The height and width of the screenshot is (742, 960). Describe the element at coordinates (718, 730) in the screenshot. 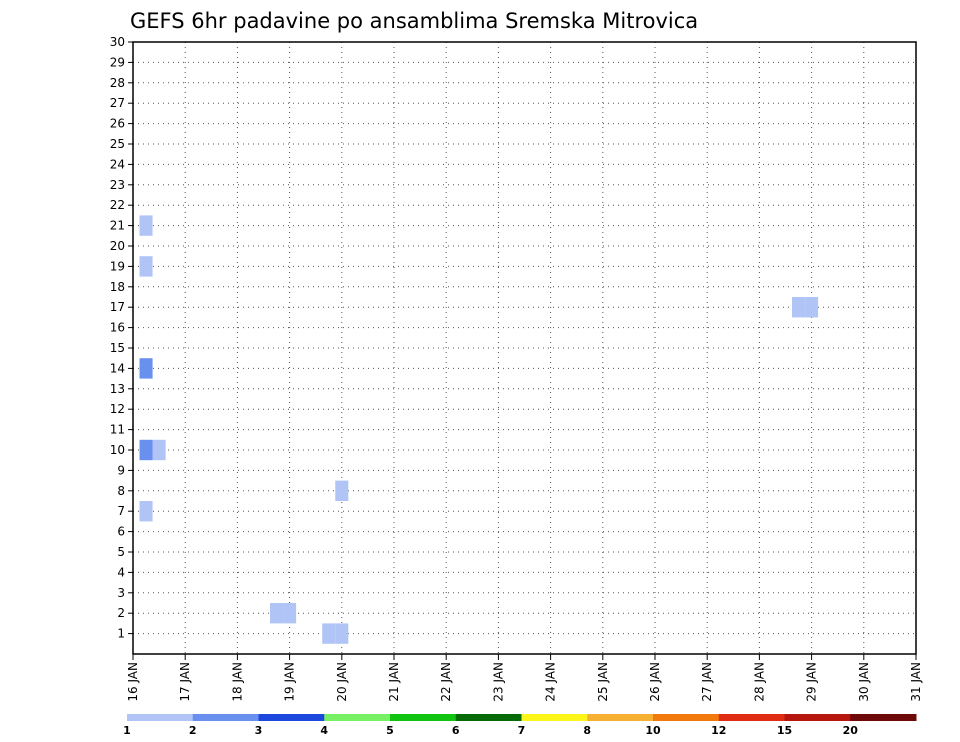

I see `legend-label: 12` at that location.